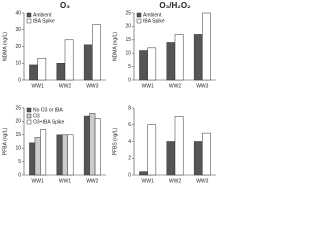  I want to click on y-axis-label: PFBA (ng/L), so click(5, 142).